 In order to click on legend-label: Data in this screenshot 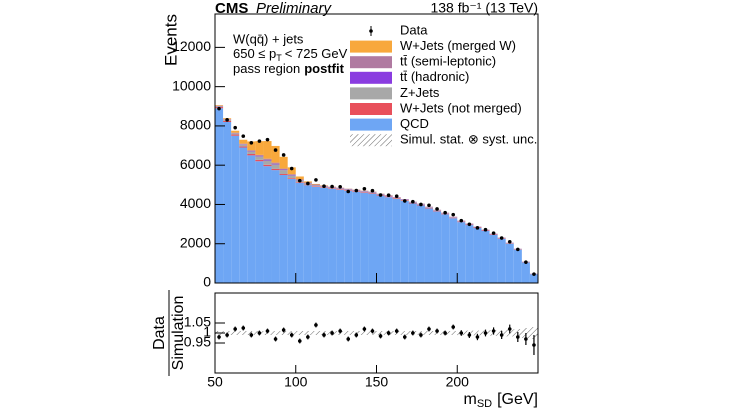, I will do `click(414, 29)`.